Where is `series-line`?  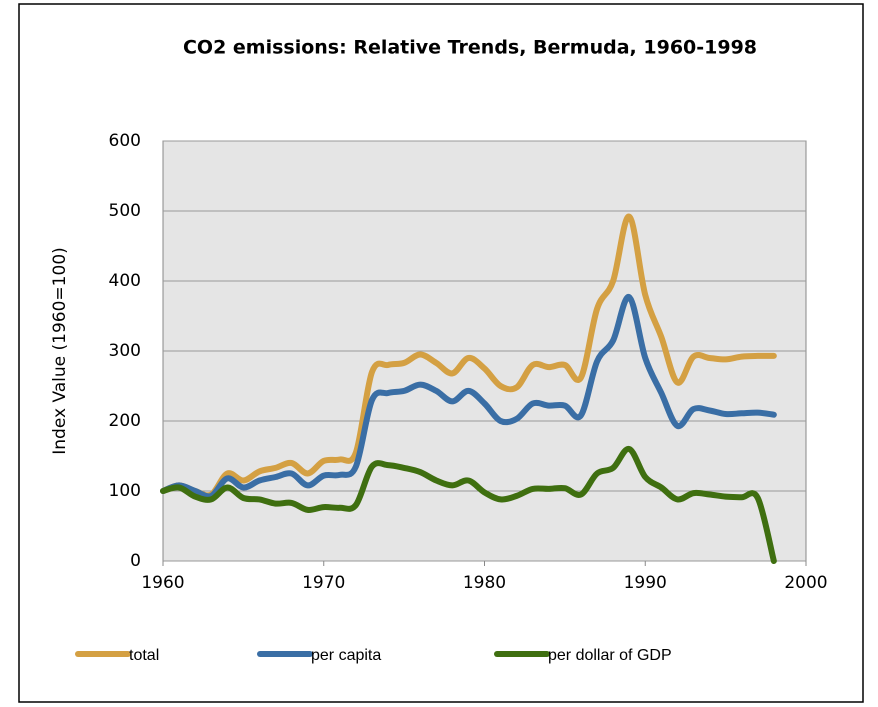 series-line is located at coordinates (468, 505).